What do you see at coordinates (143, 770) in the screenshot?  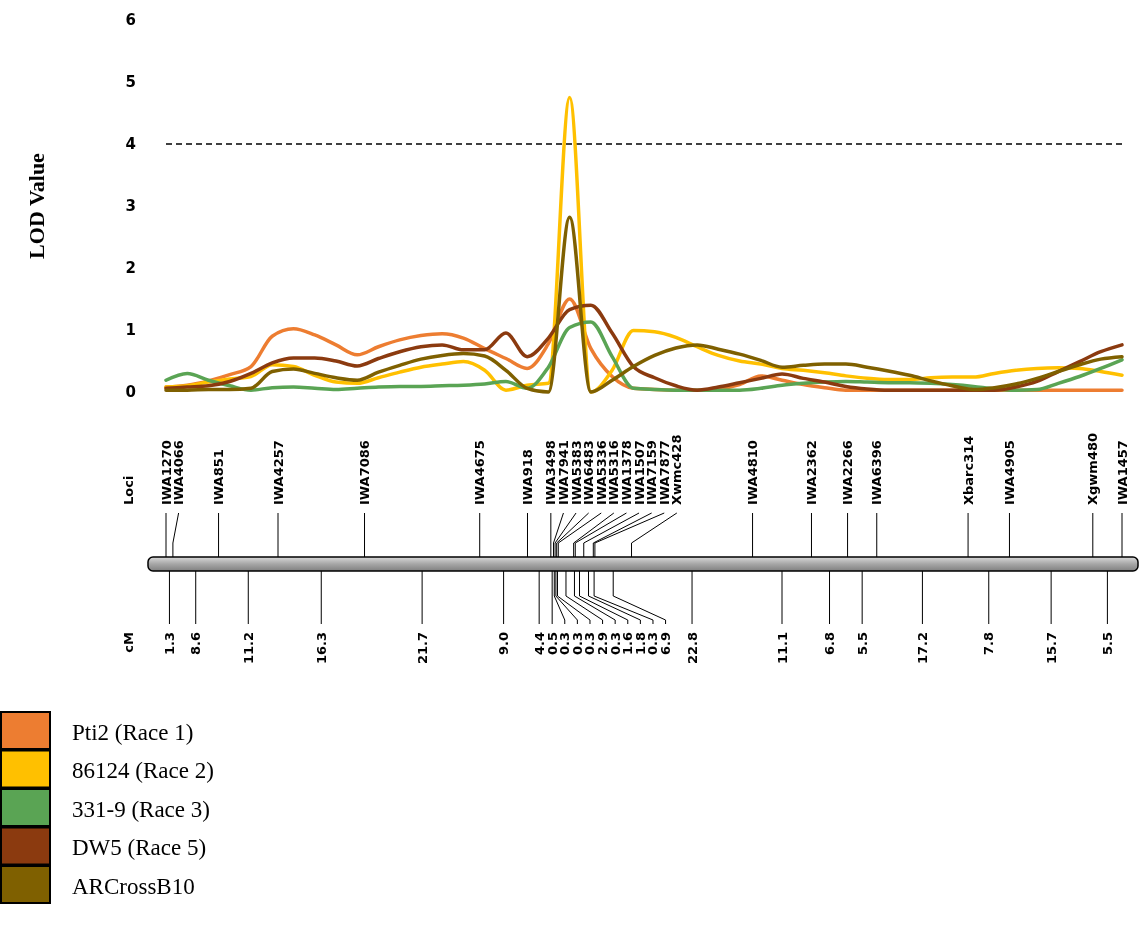 I see `legend-label: 86124 (Race 2)` at bounding box center [143, 770].